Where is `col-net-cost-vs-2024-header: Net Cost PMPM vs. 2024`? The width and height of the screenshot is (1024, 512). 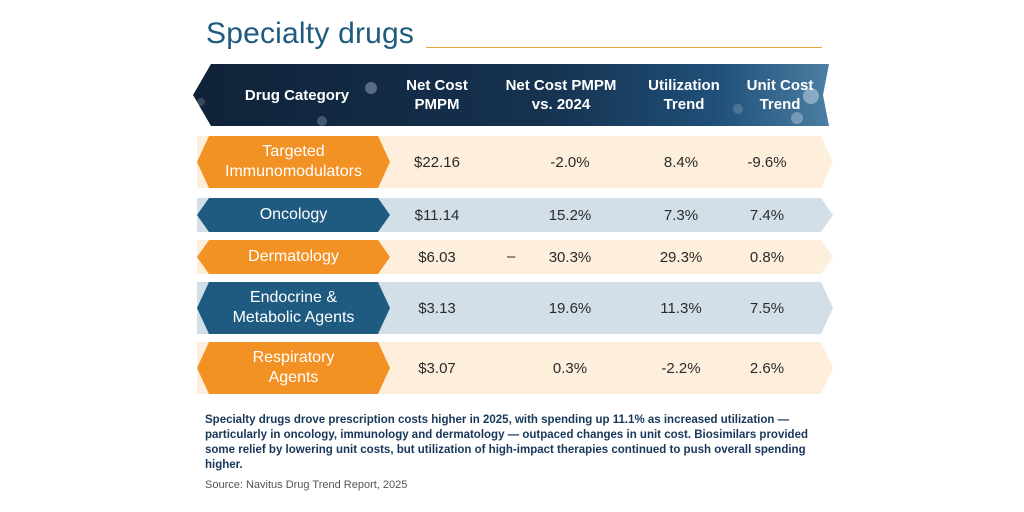 col-net-cost-vs-2024-header: Net Cost PMPM vs. 2024 is located at coordinates (561, 95).